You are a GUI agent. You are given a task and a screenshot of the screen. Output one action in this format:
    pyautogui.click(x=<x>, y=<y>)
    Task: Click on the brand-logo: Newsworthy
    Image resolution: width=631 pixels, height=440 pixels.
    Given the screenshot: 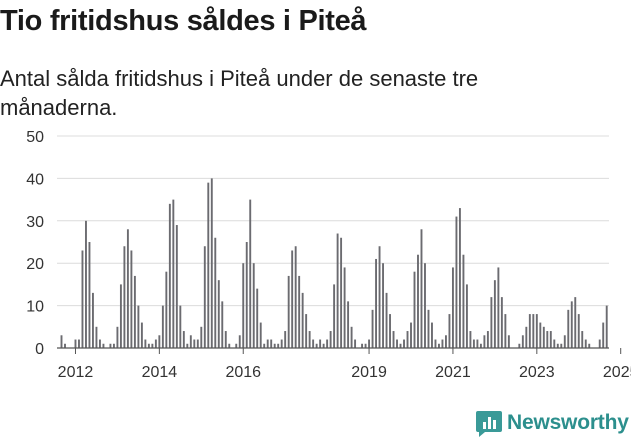 What is the action you would take?
    pyautogui.click(x=552, y=423)
    